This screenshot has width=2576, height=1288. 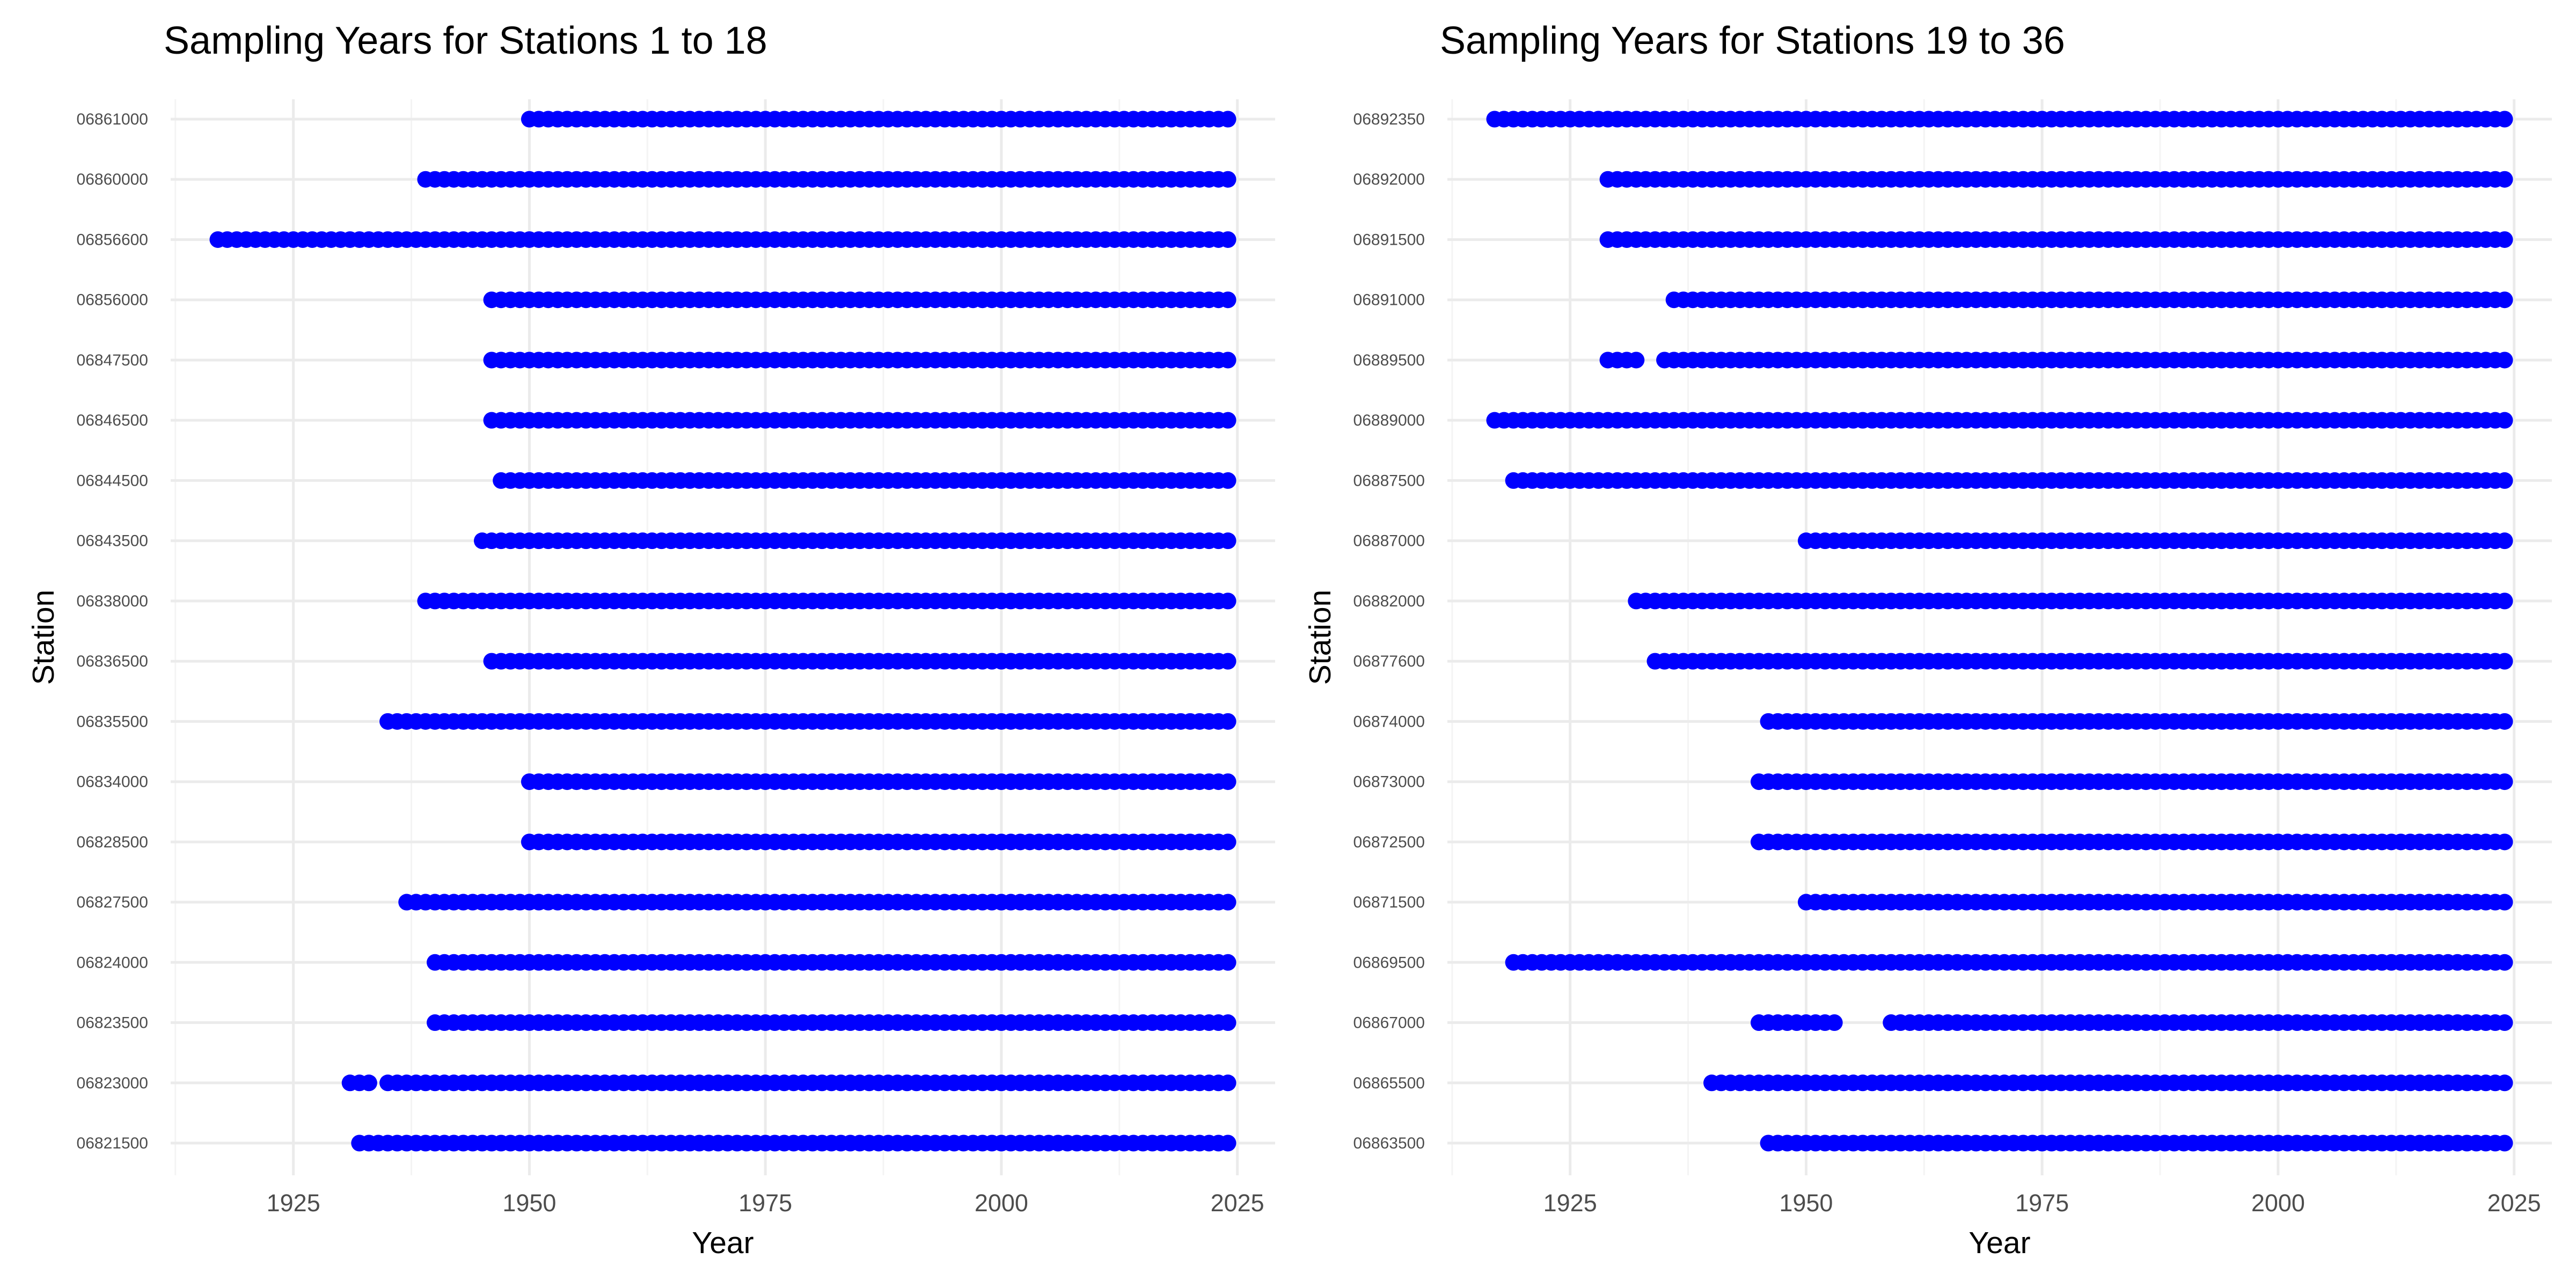 I want to click on y-tick-label: 06861000, so click(x=112, y=119).